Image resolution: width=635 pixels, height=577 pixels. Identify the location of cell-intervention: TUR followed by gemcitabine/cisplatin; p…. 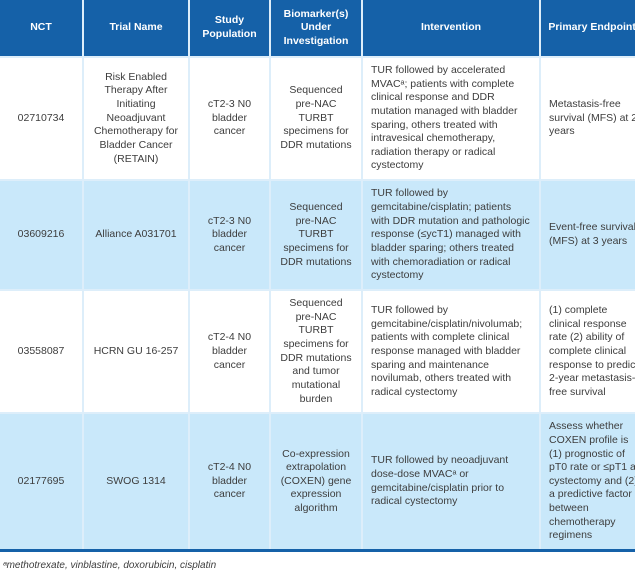
(451, 235).